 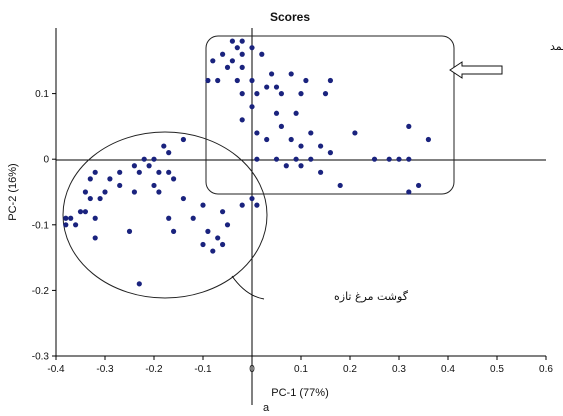 I want to click on y-tick-label: 0.1, so click(x=42, y=94).